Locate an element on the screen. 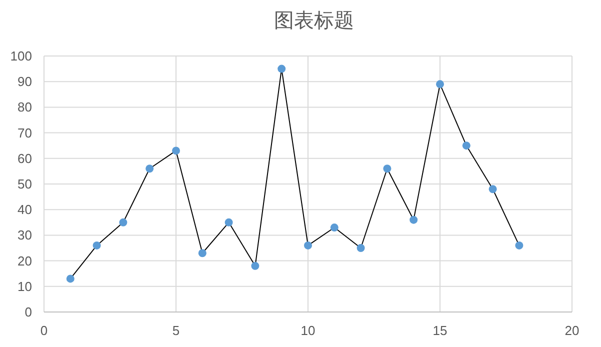  chart-title: 图表标题 is located at coordinates (314, 21).